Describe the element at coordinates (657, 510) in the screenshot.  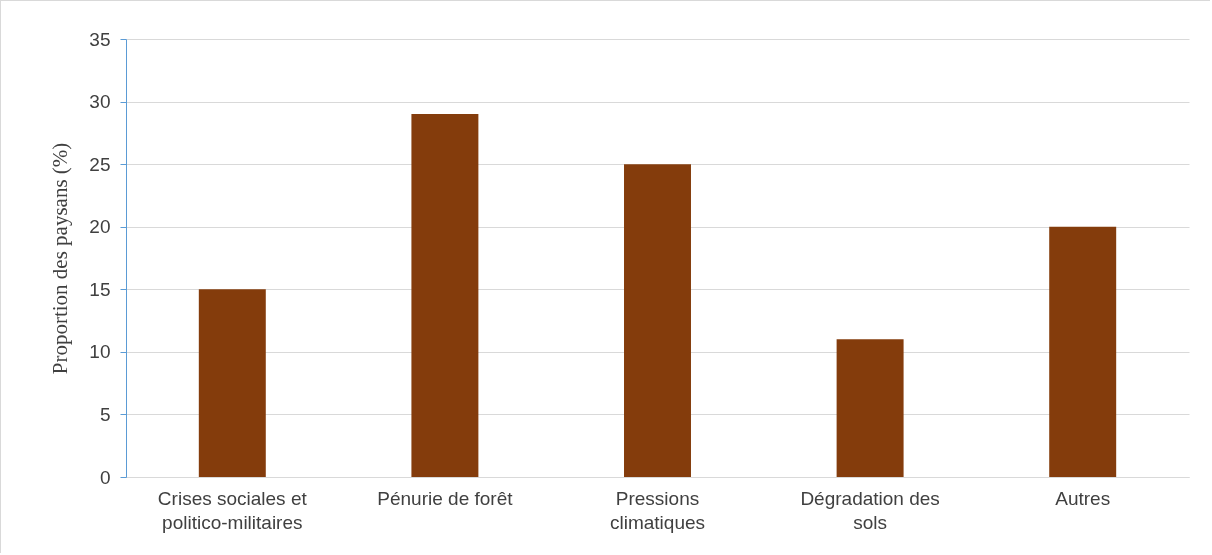
I see `x-tick-label: Pressions climatiques` at that location.